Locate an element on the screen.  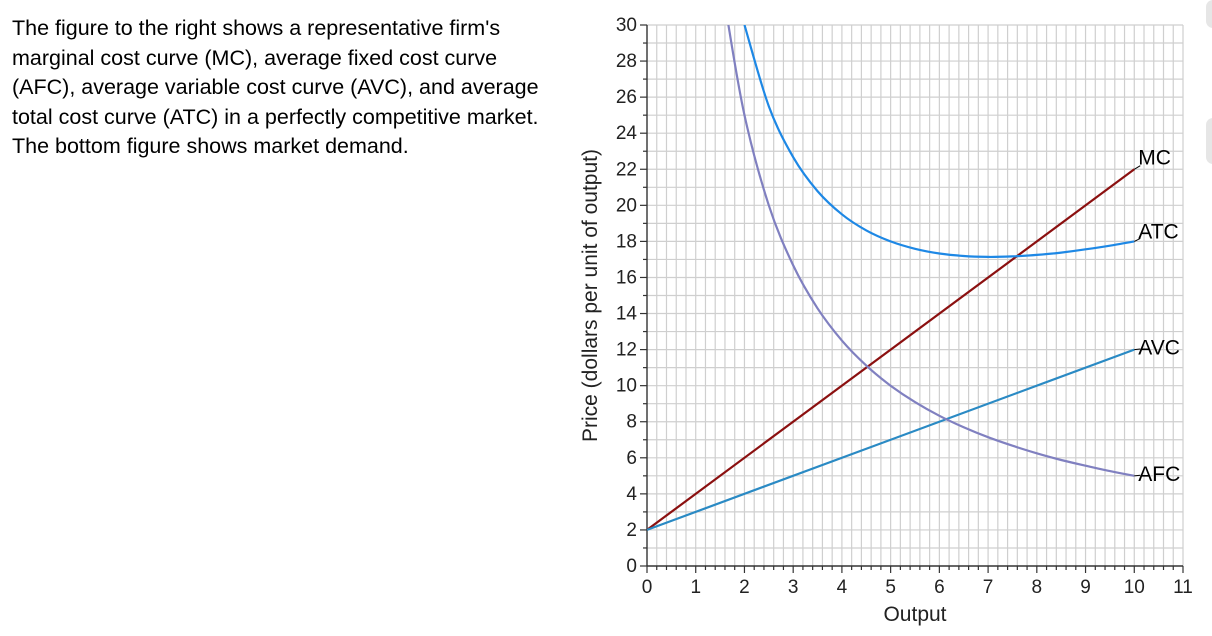
curve-label-mc: MC is located at coordinates (1154, 157).